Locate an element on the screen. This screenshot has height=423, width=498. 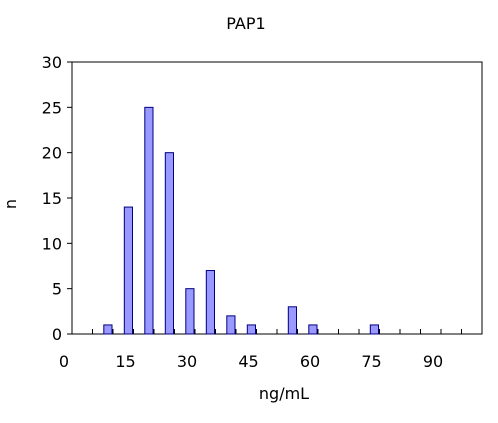
y-tick-label: 5 is located at coordinates (57, 289).